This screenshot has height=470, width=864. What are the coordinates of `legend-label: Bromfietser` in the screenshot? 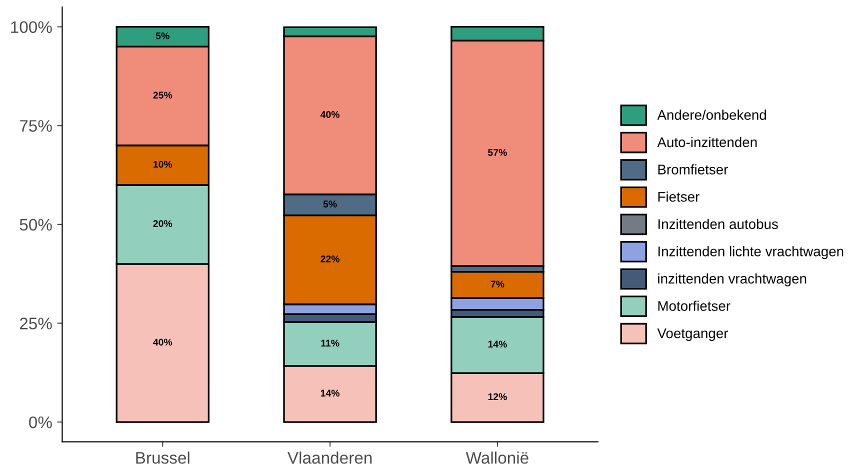 It's located at (693, 169).